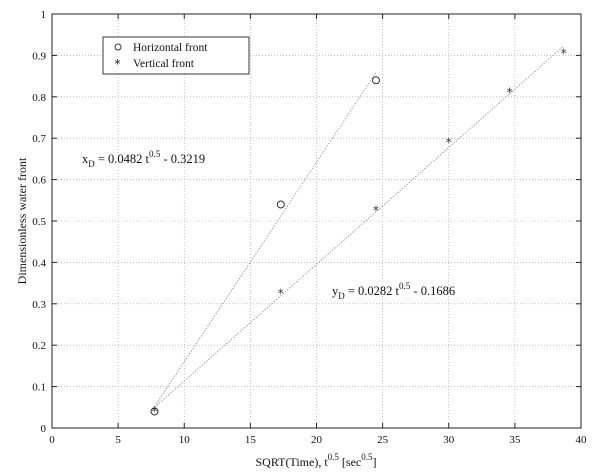 The width and height of the screenshot is (592, 472). Describe the element at coordinates (393, 291) in the screenshot. I see `annotation-vertical-fit: yD = 0.0282 t0.5 - 0.1686` at that location.